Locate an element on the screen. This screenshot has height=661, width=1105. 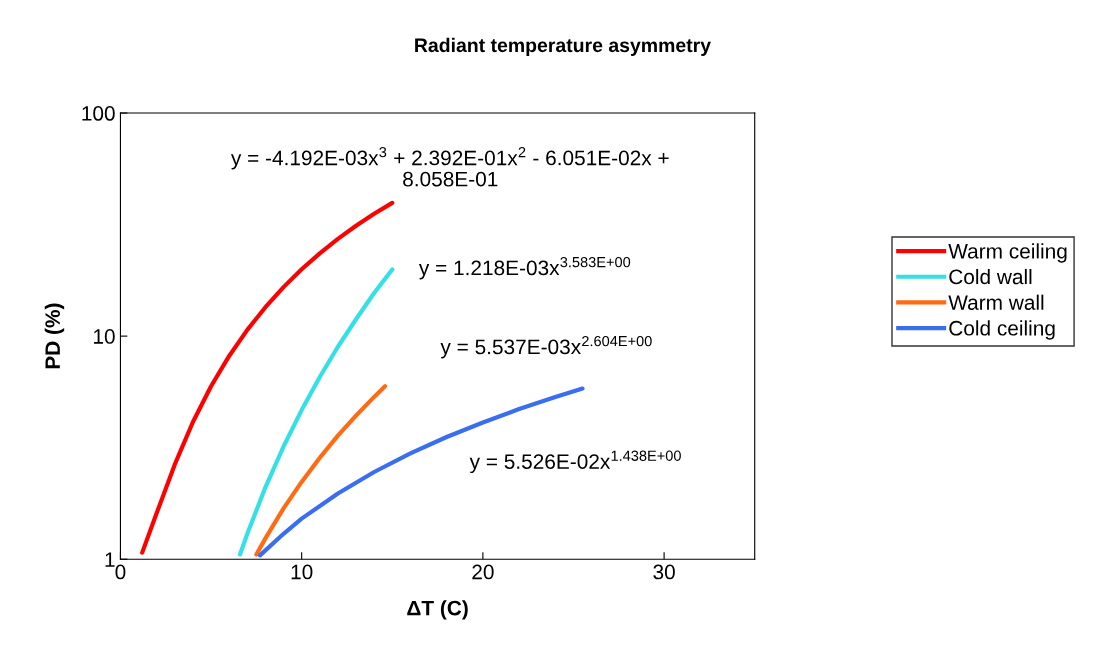
legend-label: Warm ceiling is located at coordinates (1007, 253).